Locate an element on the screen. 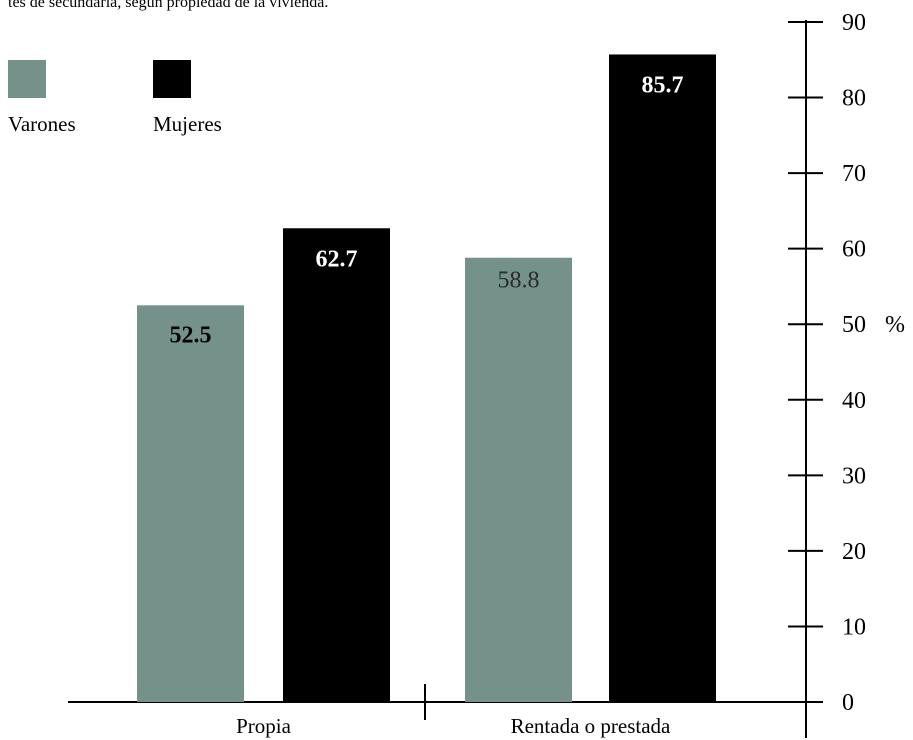 This screenshot has height=740, width=913. y-tick-label-30: 30 is located at coordinates (854, 476).